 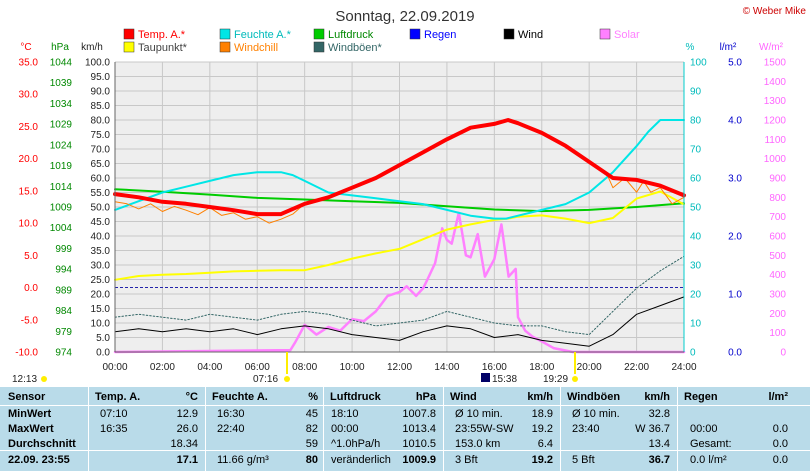 I want to click on humidity-time: 22:40, so click(x=231, y=429).